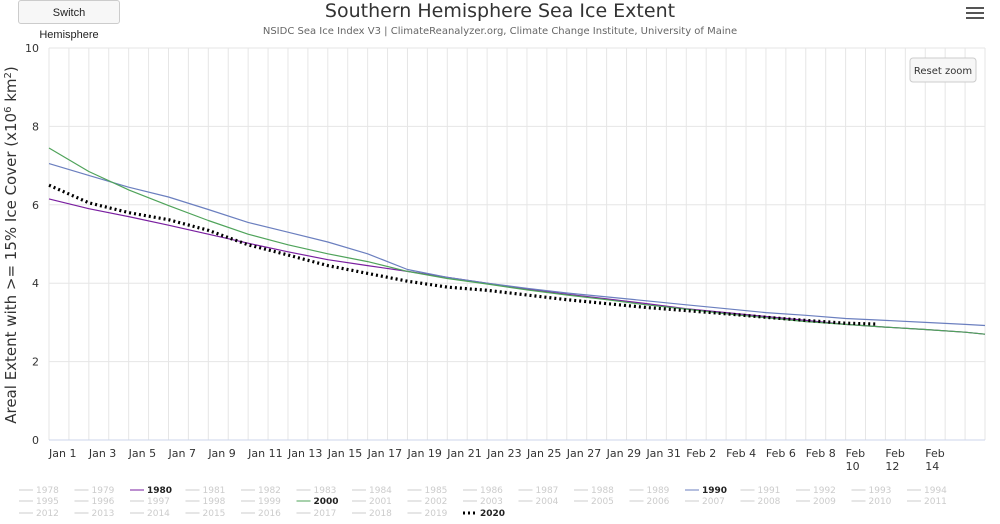 The image size is (1000, 524). What do you see at coordinates (602, 502) in the screenshot?
I see `legend-item-2005: 2005` at bounding box center [602, 502].